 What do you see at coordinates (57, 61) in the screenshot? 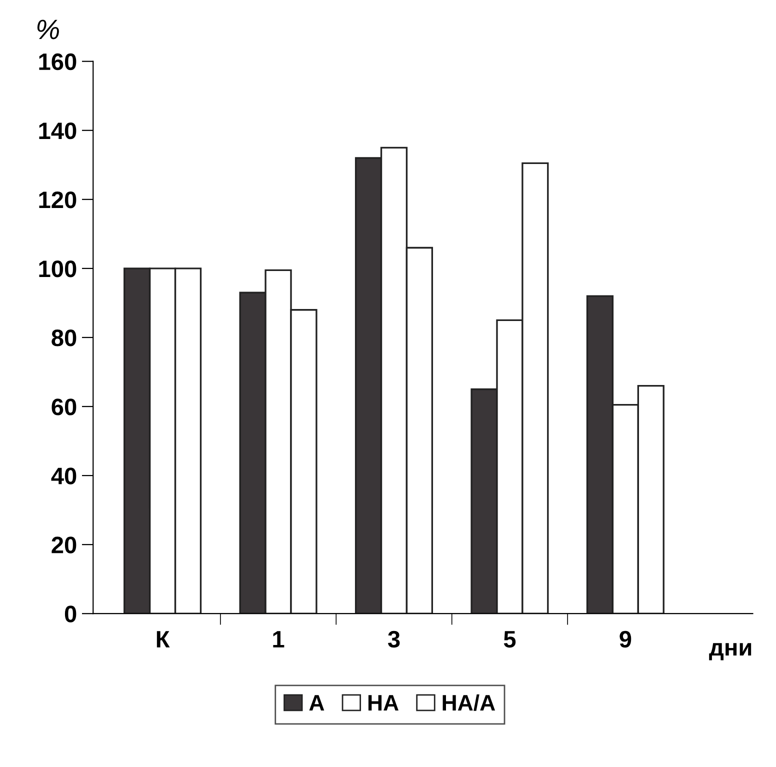
I see `y-tick-label: 160` at bounding box center [57, 61].